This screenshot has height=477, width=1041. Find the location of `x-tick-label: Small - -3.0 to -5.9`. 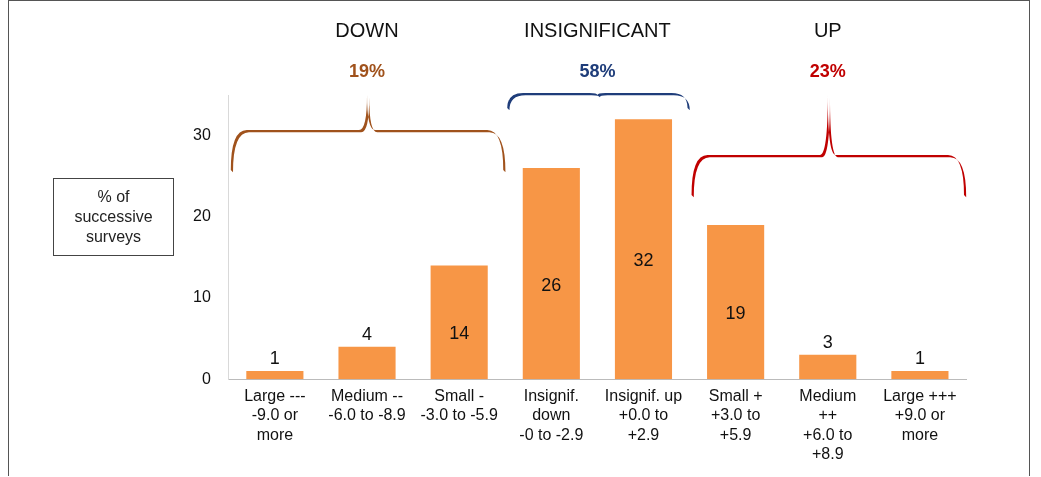

x-tick-label: Small - -3.0 to -5.9 is located at coordinates (459, 405).